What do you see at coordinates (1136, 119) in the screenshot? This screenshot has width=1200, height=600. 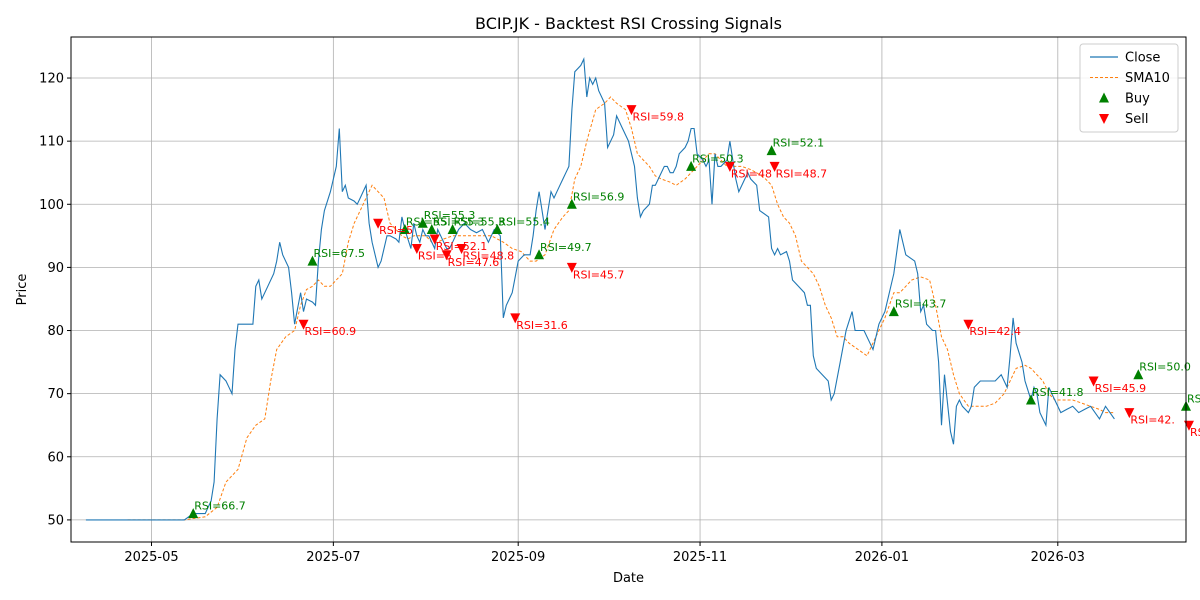 I see `legend-label: Sell` at bounding box center [1136, 119].